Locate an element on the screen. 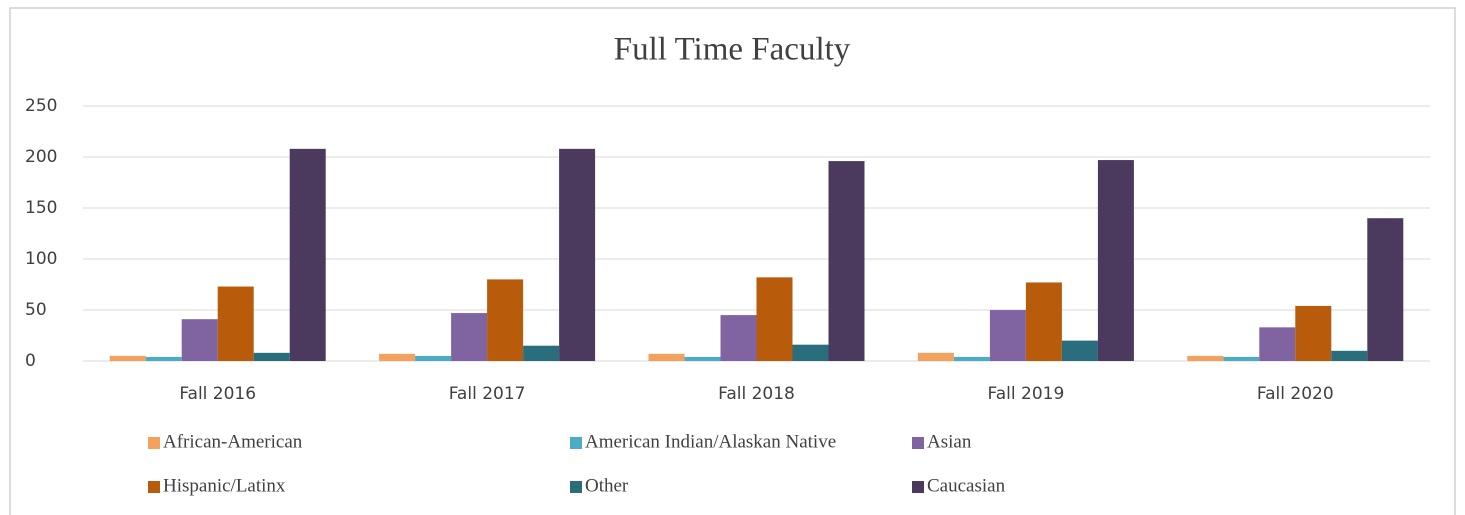 Image resolution: width=1465 pixels, height=515 pixels. x-tick-label: Fall 2020 is located at coordinates (1295, 394).